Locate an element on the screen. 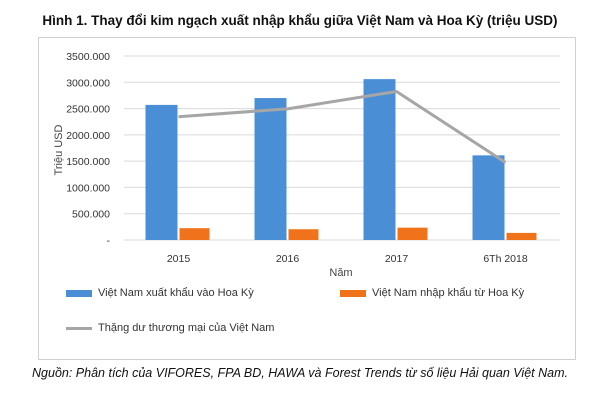  y-tick-label: 1500.000 is located at coordinates (88, 162).